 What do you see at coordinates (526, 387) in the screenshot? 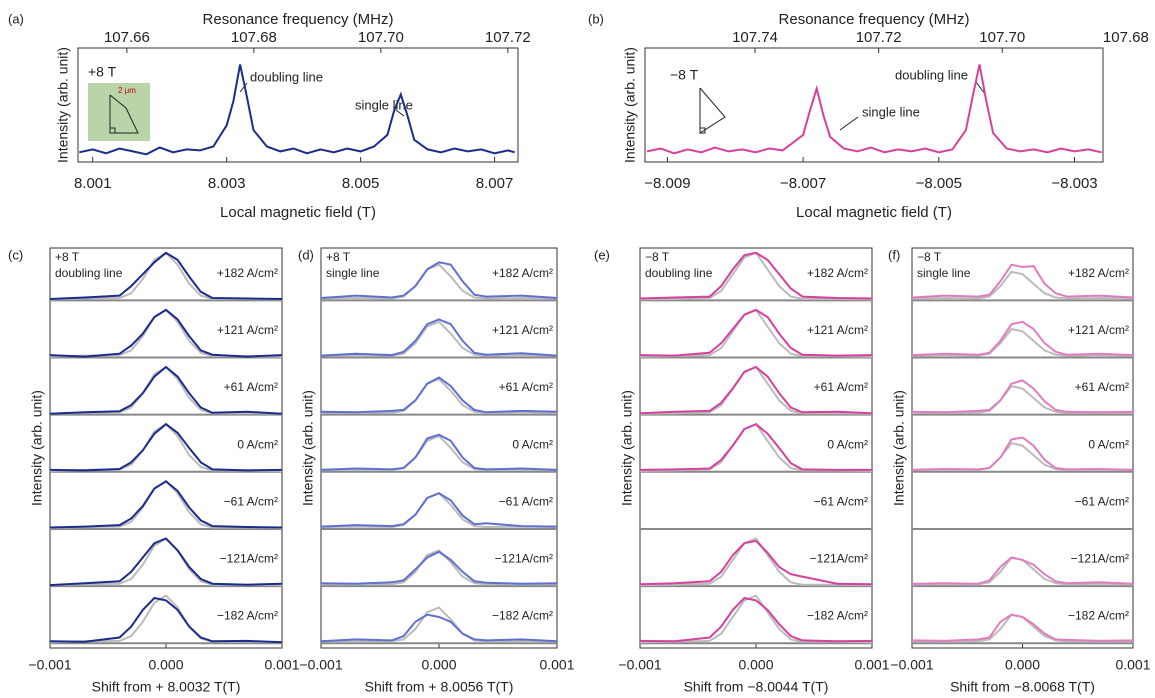
I see `row-label: +61 A/cm²` at bounding box center [526, 387].